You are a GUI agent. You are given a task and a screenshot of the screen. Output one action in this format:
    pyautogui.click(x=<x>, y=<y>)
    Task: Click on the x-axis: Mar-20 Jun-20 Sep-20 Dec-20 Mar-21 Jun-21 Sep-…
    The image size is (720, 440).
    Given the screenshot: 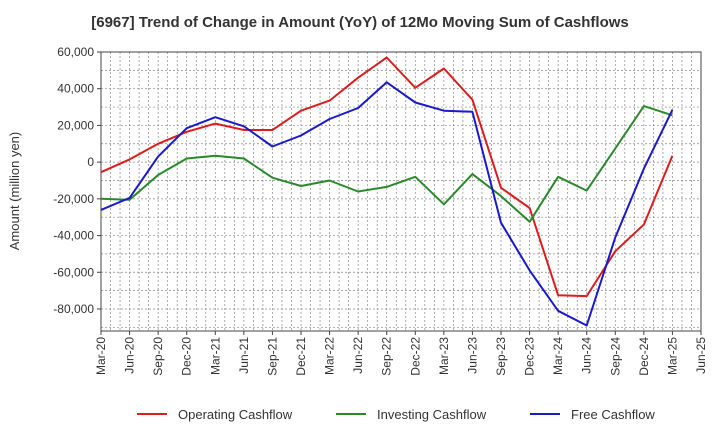 What is the action you would take?
    pyautogui.click(x=401, y=353)
    